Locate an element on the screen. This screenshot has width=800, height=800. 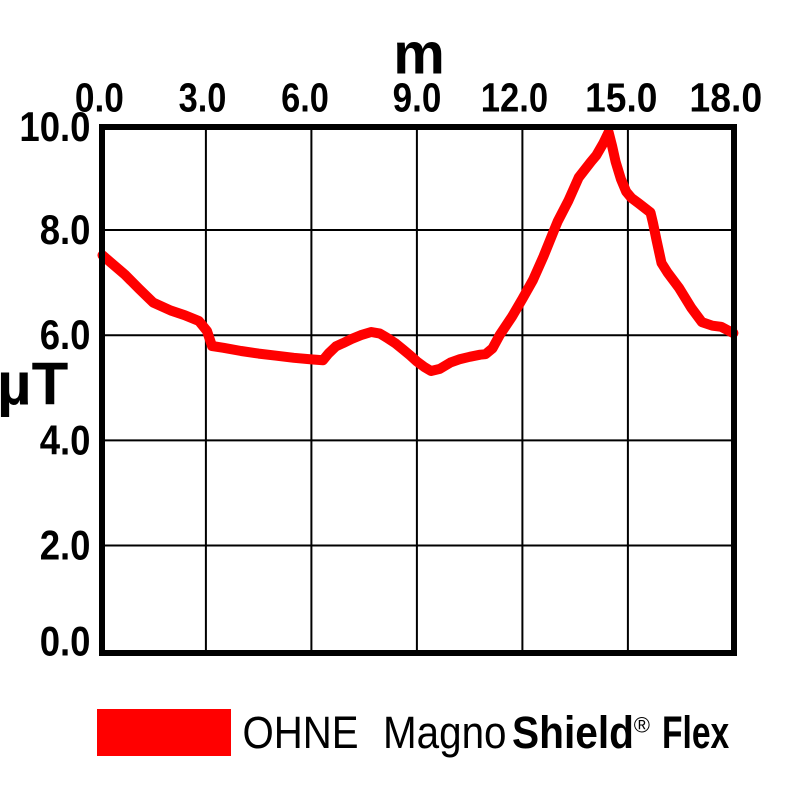
svg-text: 3.0 is located at coordinates (203, 99).